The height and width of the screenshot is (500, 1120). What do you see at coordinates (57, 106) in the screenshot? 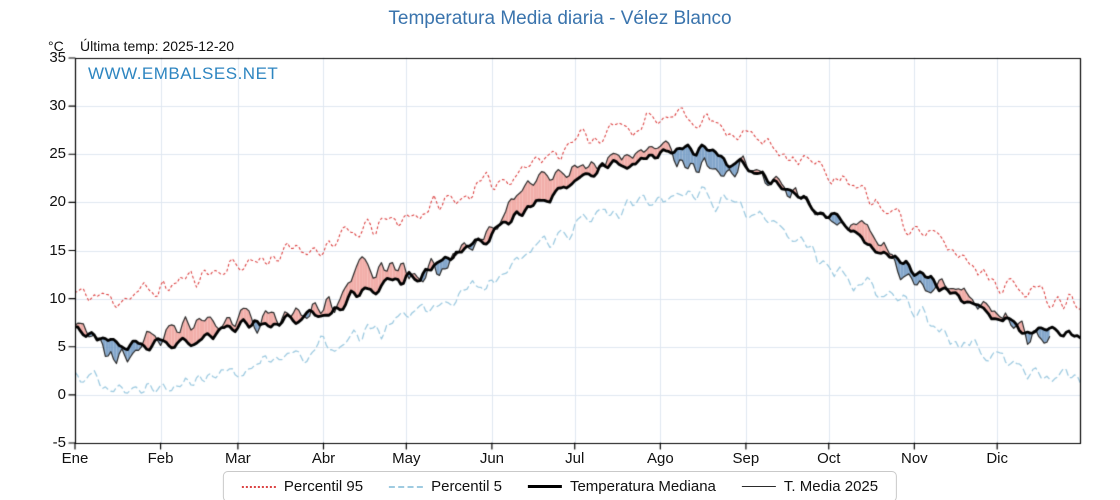
I see `y-tick-label: 30` at bounding box center [57, 106].